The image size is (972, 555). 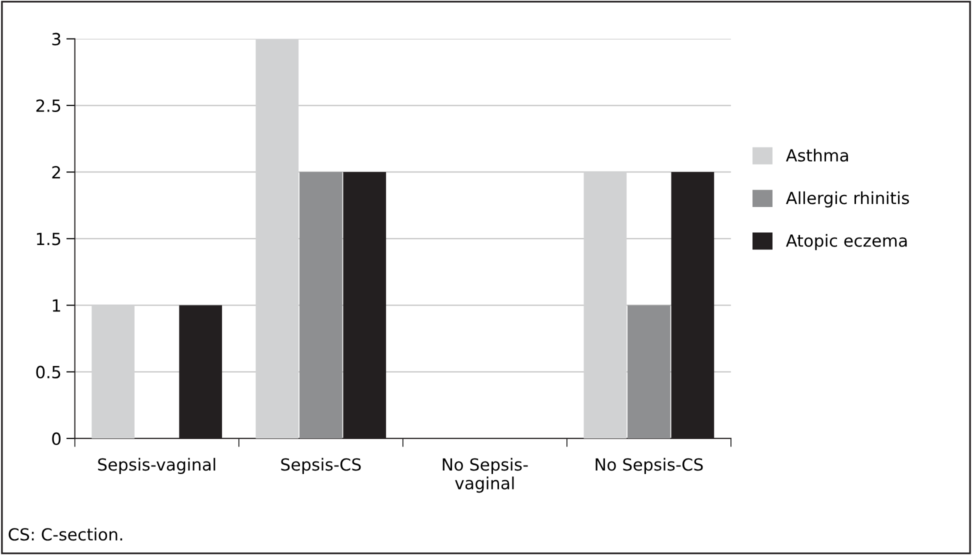 What do you see at coordinates (157, 466) in the screenshot?
I see `x-tick-label: Sepsis-vaginal` at bounding box center [157, 466].